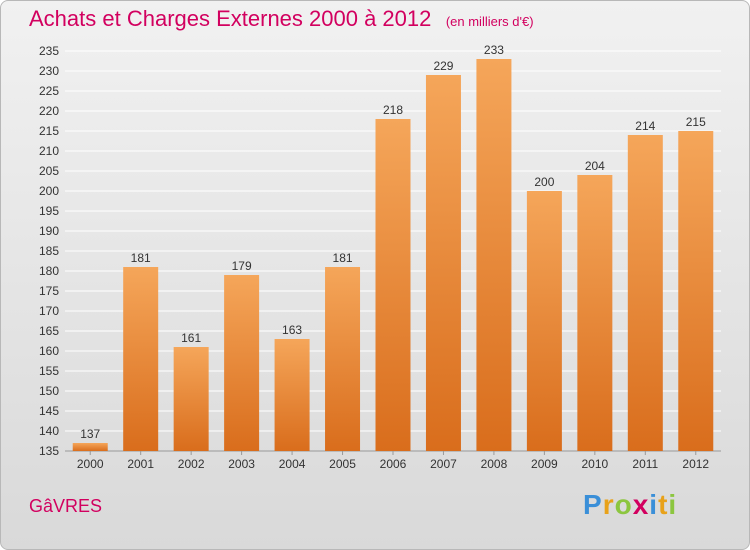  I want to click on bar-2000, so click(90, 447).